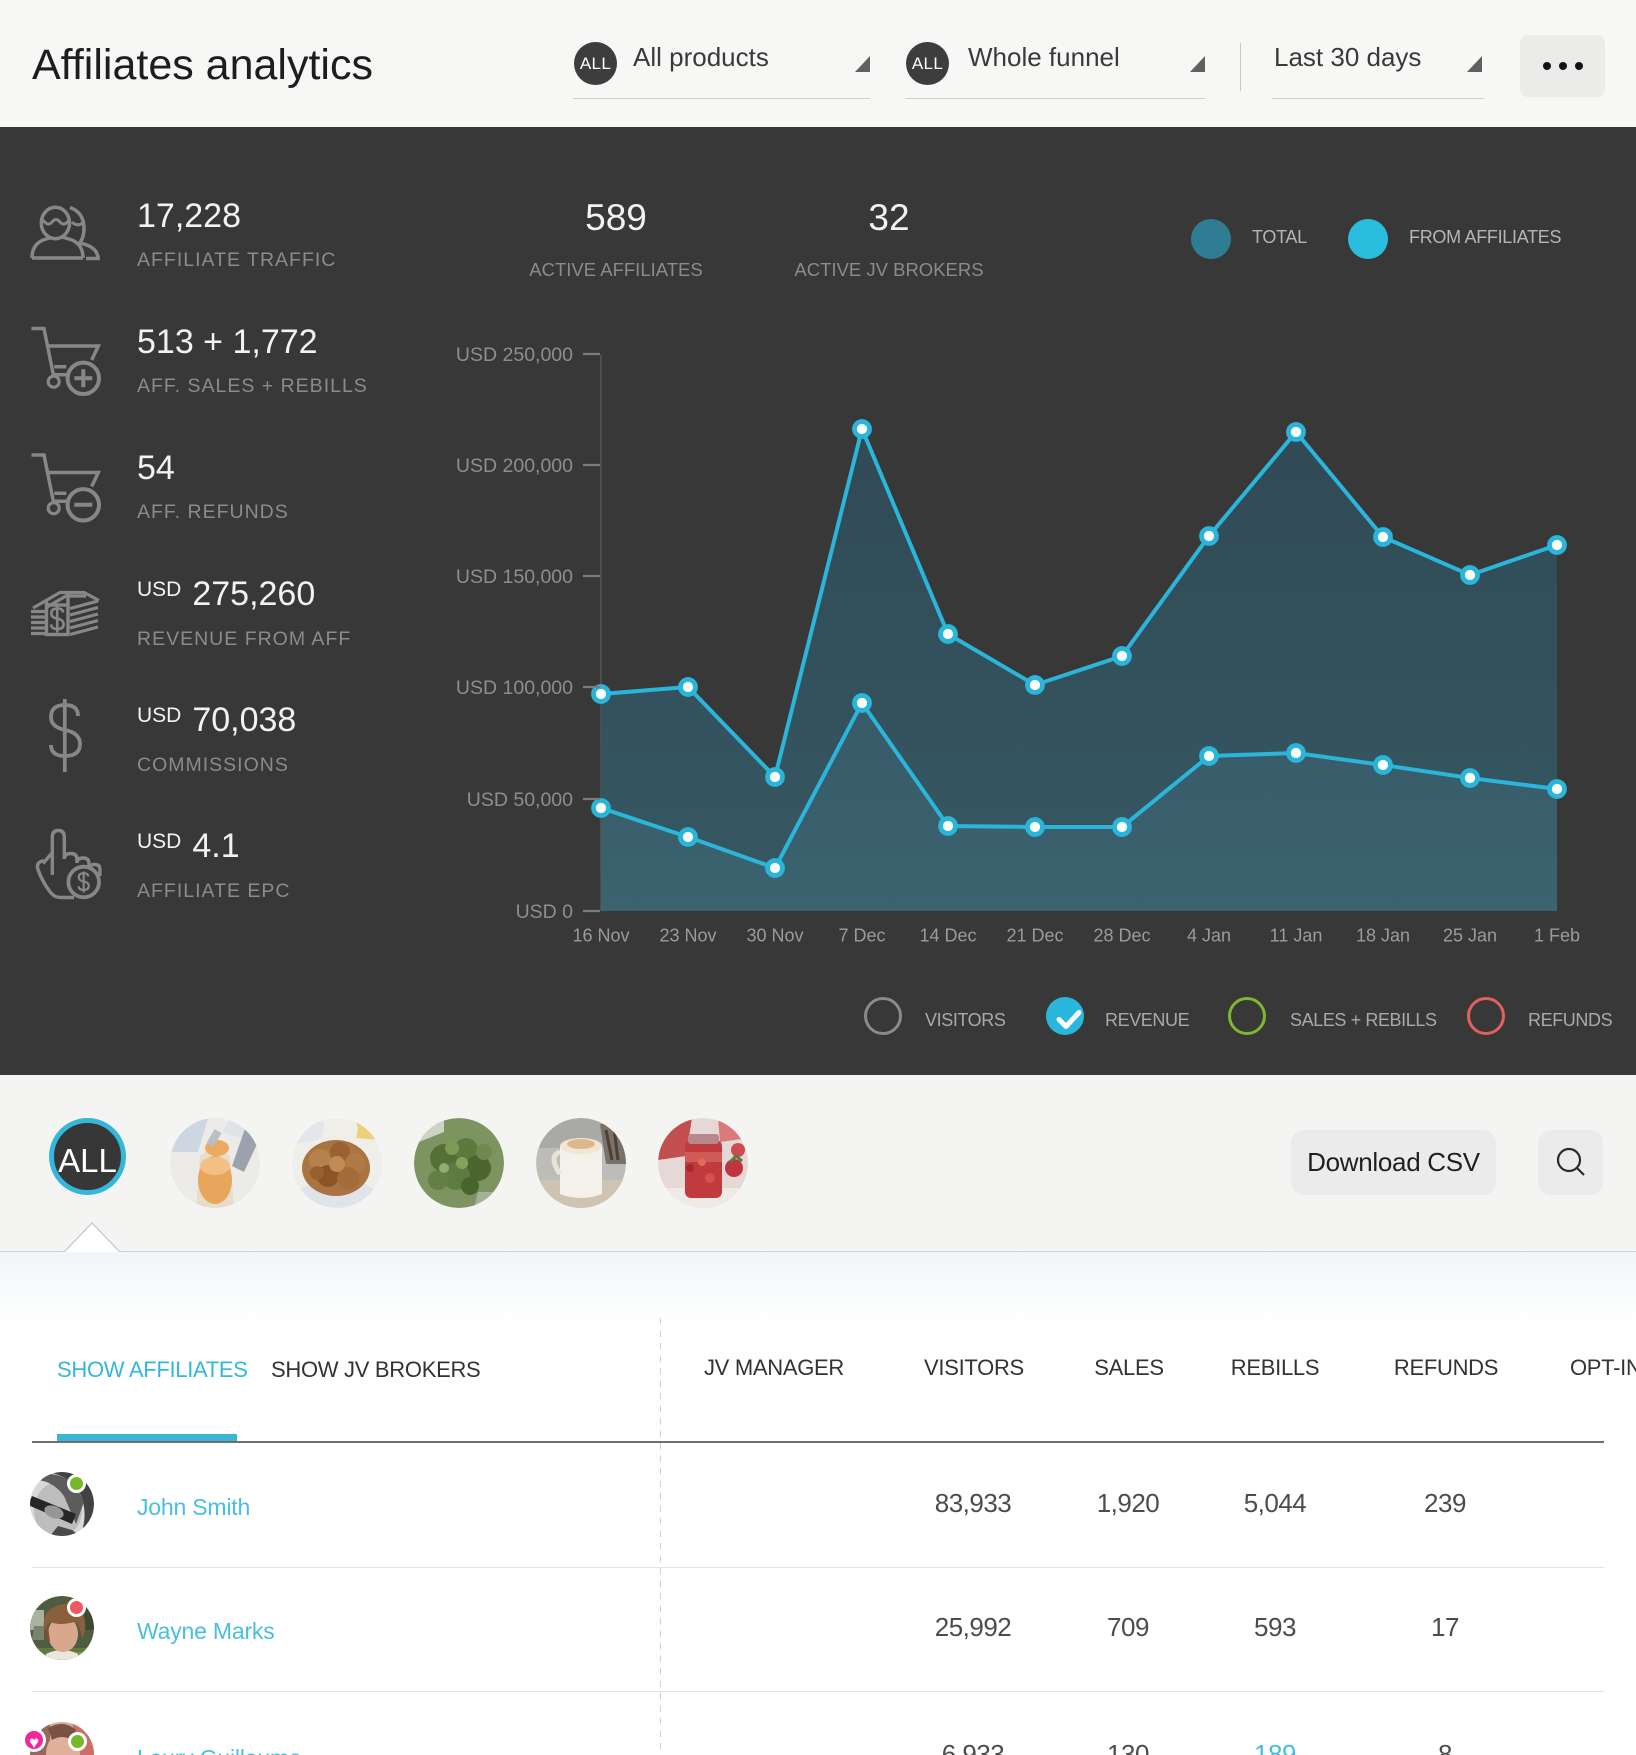 The image size is (1636, 1755). I want to click on svg-text: 7 Dec, so click(861, 936).